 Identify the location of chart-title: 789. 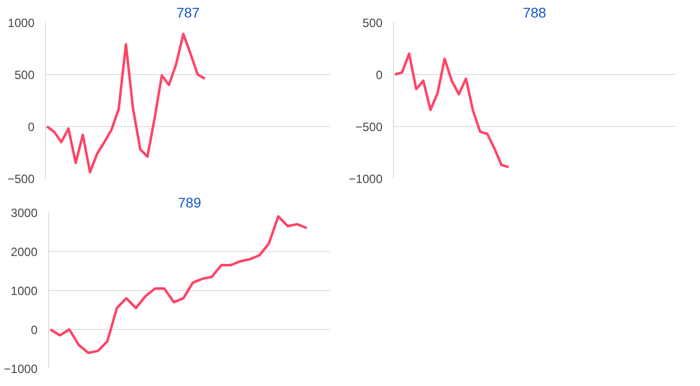
(190, 202).